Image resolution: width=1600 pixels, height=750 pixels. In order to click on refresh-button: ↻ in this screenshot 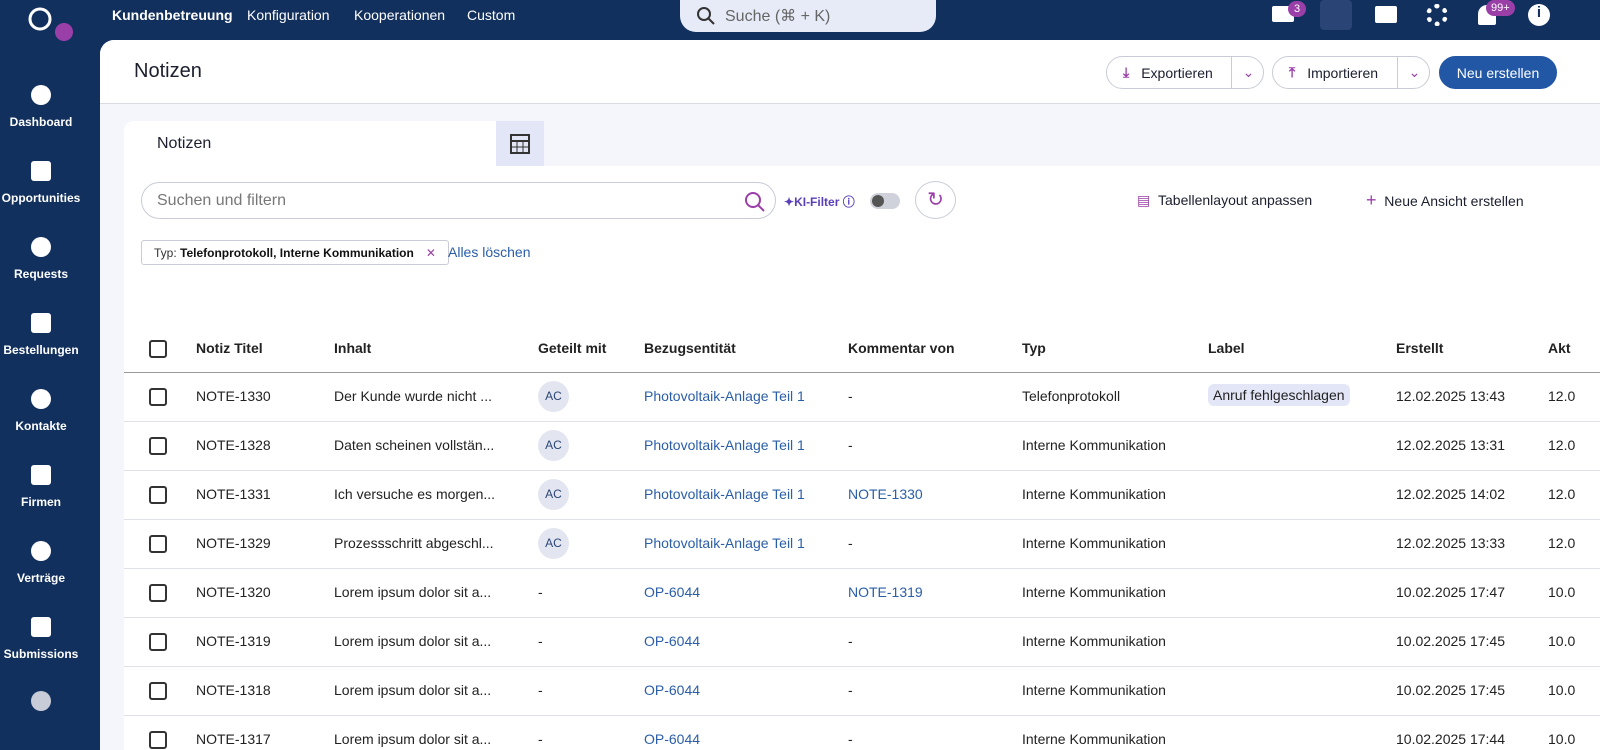, I will do `click(935, 200)`.